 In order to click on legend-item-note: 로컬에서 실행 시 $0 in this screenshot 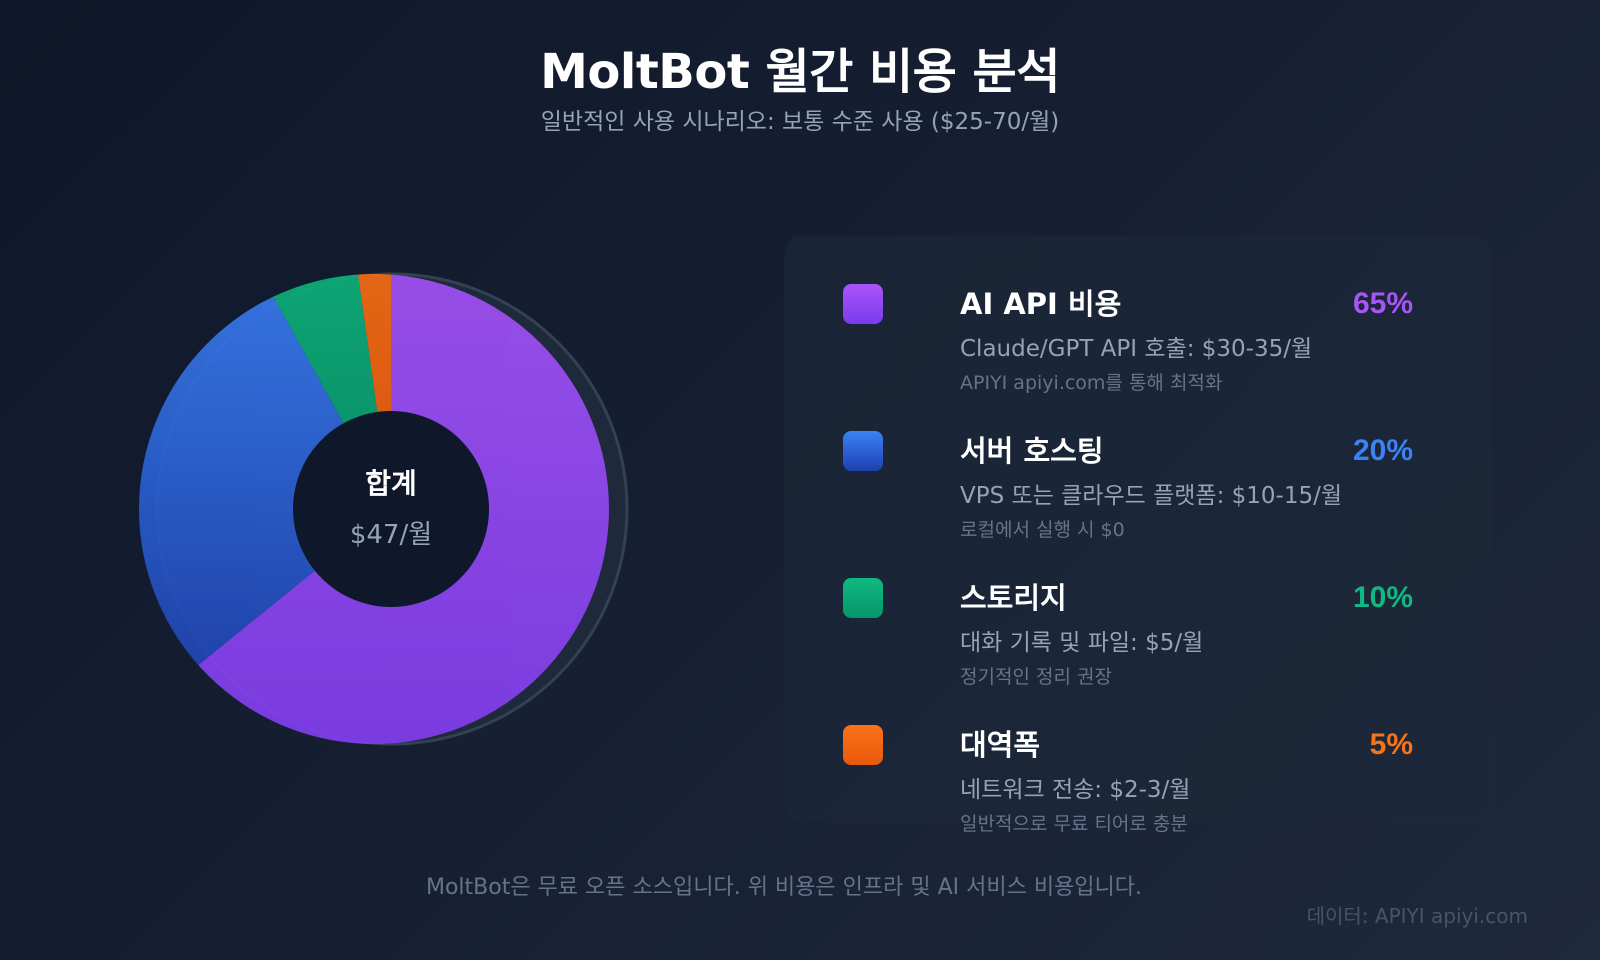, I will do `click(1042, 530)`.